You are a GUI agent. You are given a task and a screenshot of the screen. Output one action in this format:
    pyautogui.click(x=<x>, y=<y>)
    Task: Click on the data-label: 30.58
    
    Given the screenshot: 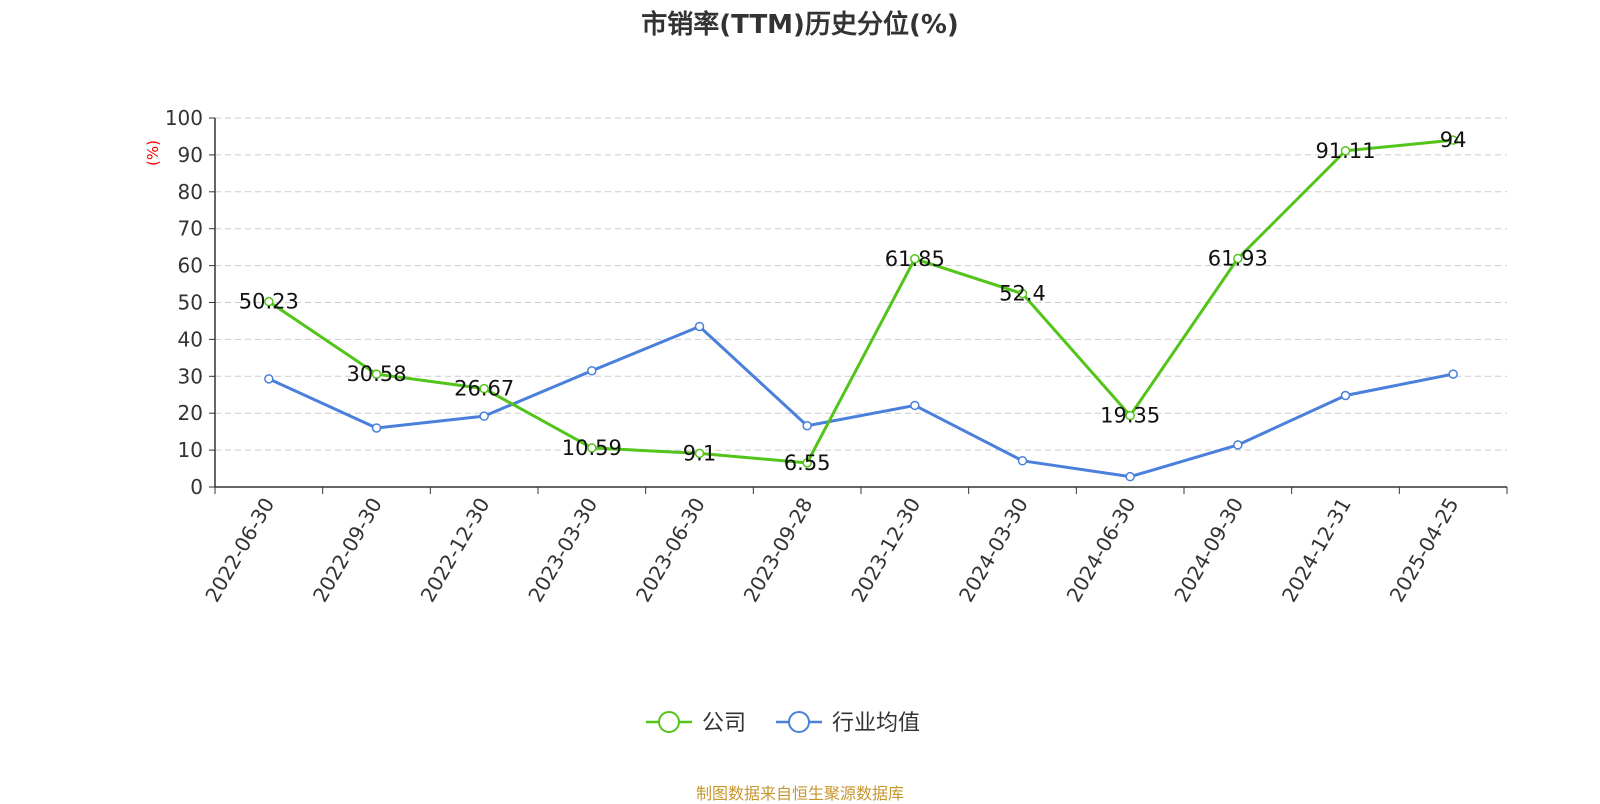 What is the action you would take?
    pyautogui.click(x=376, y=374)
    